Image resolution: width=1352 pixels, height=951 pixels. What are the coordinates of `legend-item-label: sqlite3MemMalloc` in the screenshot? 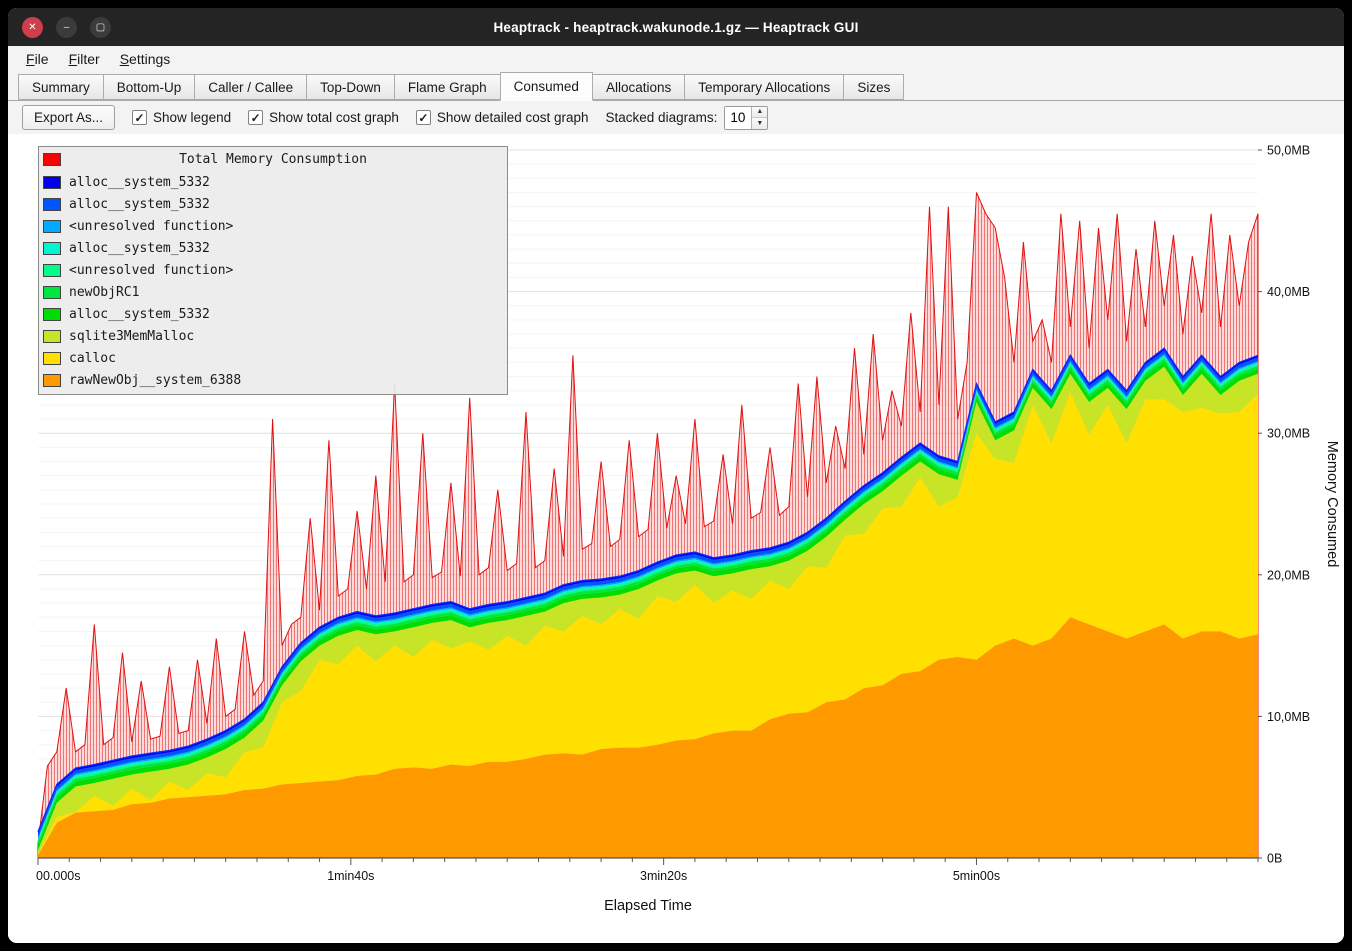 It's located at (132, 336).